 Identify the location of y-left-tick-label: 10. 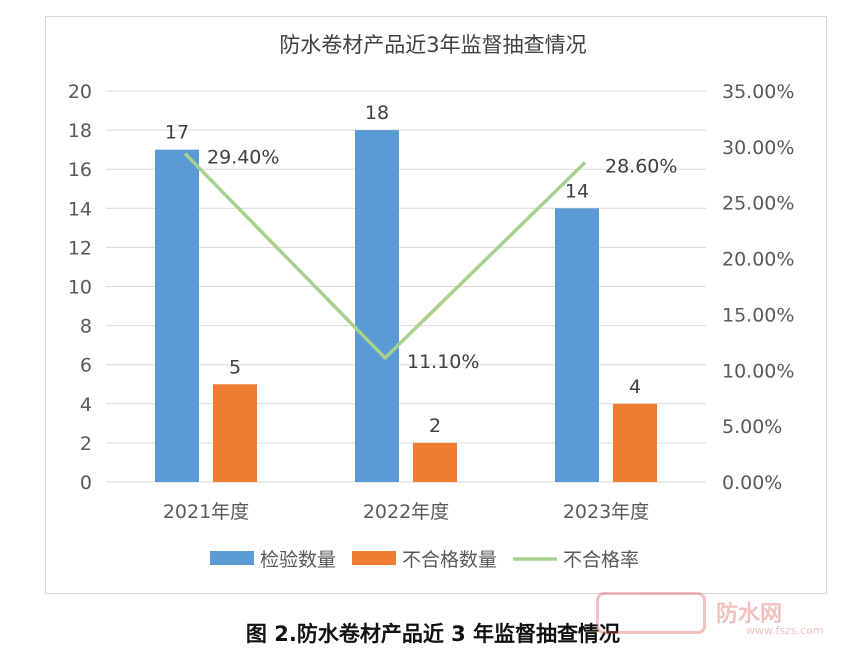
(80, 288).